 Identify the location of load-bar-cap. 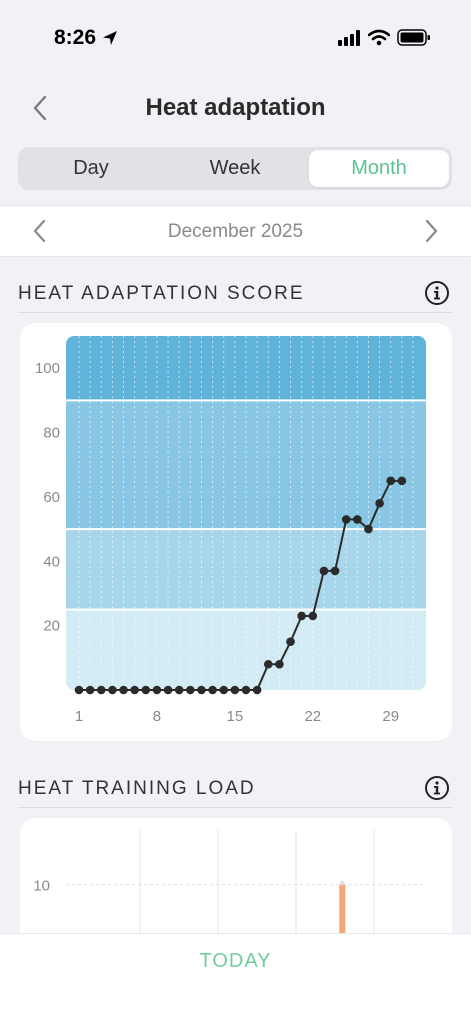
(342, 883).